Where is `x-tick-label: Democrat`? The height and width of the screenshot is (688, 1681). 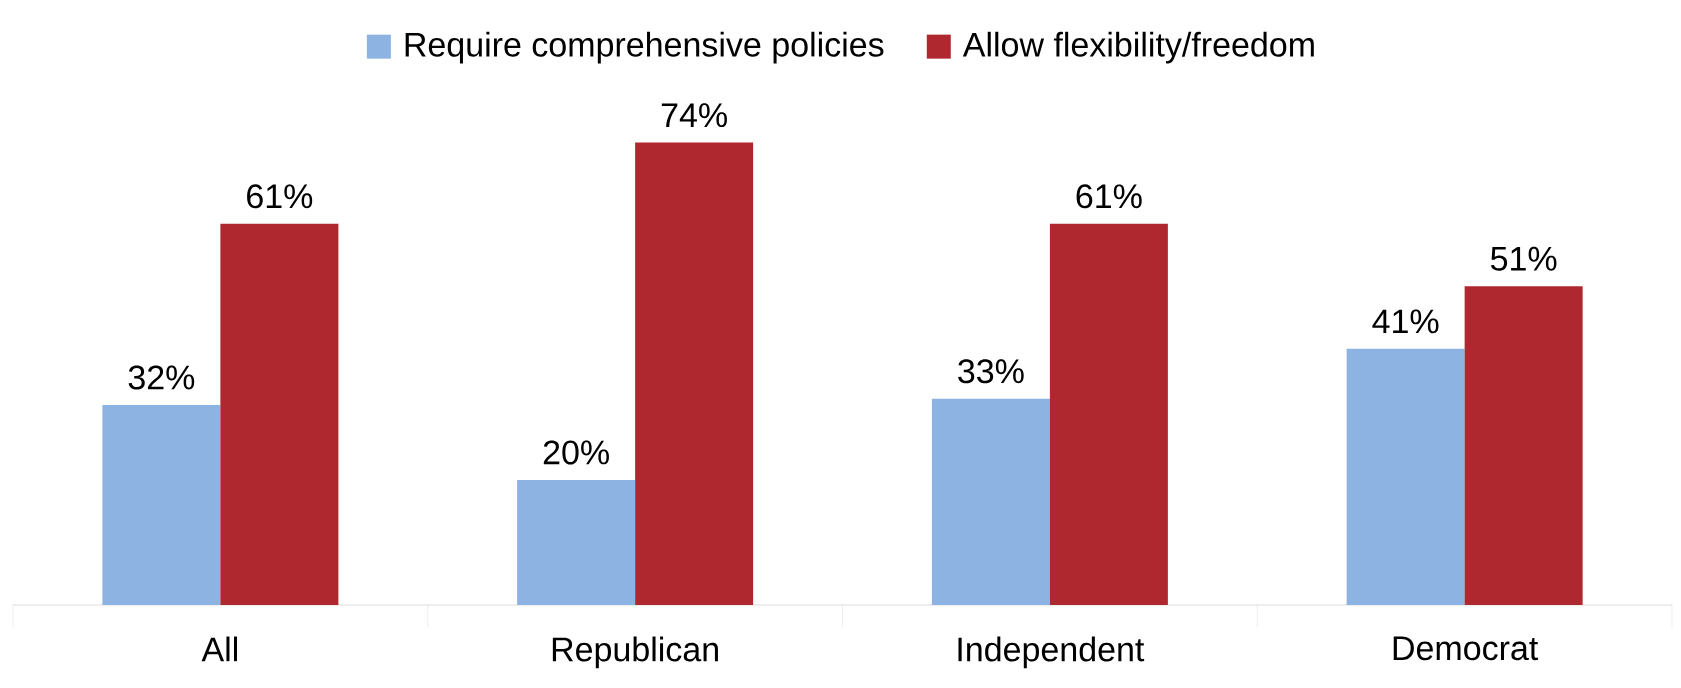 x-tick-label: Democrat is located at coordinates (1466, 648).